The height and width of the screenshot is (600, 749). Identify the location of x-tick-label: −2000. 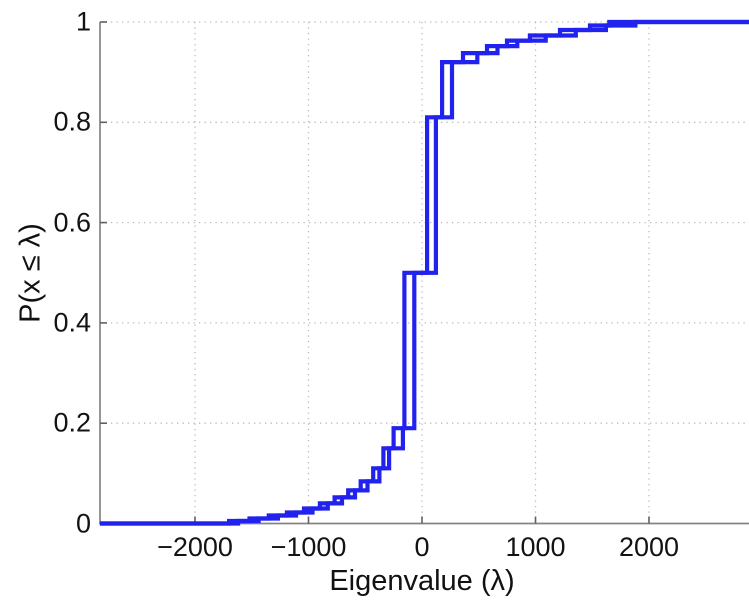
(195, 546).